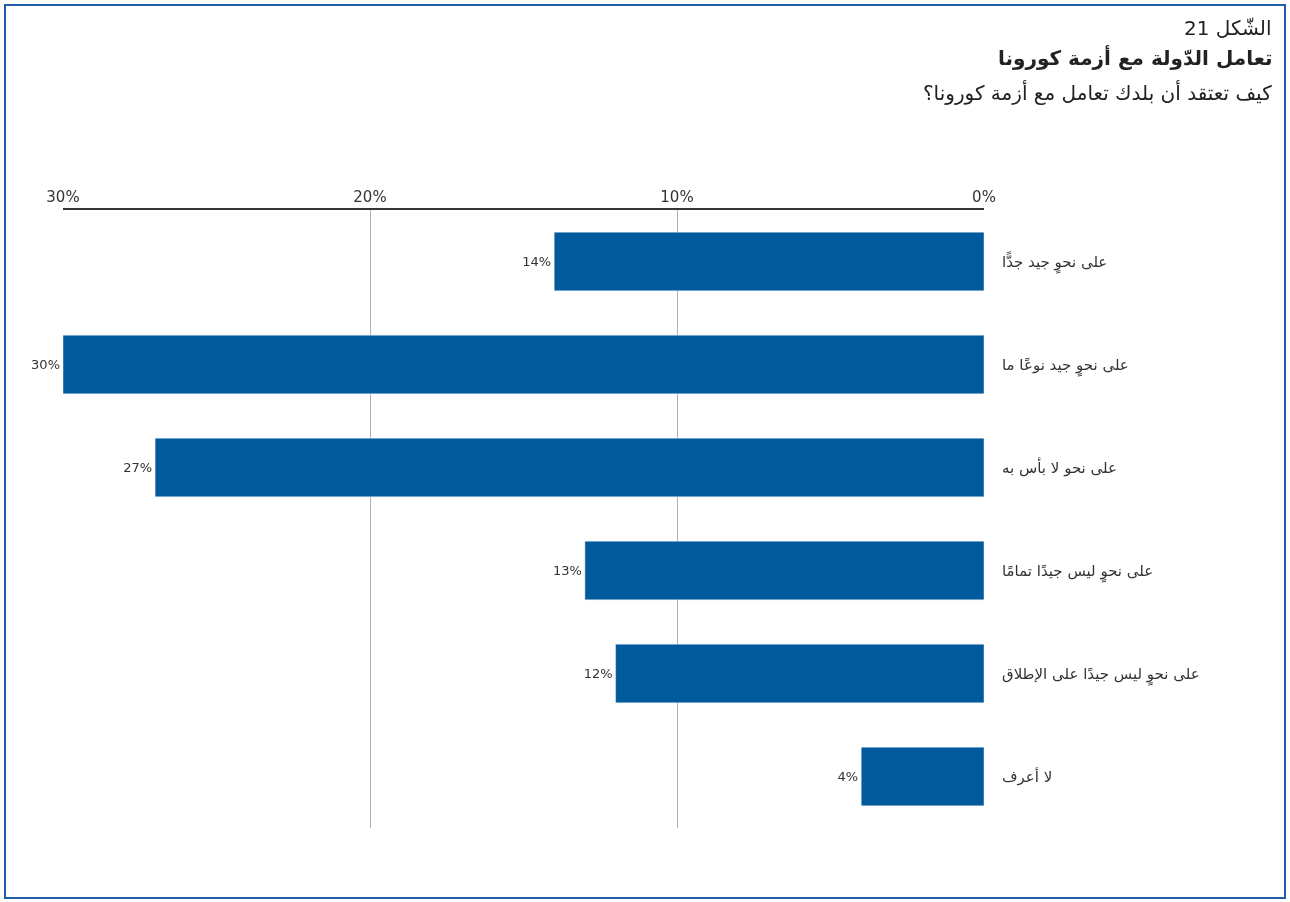  Describe the element at coordinates (138, 468) in the screenshot. I see `data-label: 27%` at that location.